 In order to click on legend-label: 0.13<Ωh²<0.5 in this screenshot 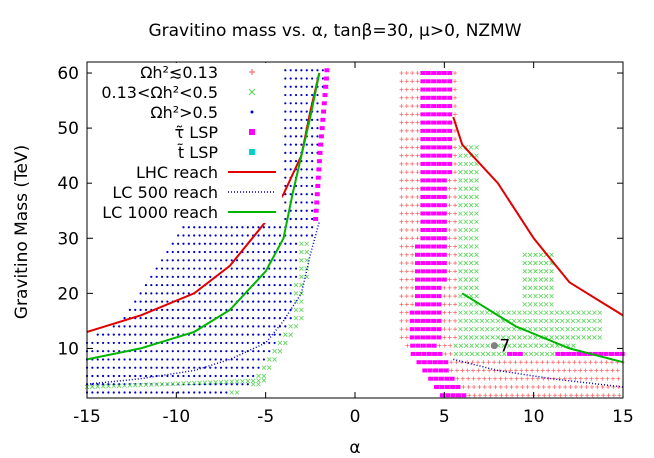, I will do `click(159, 92)`.